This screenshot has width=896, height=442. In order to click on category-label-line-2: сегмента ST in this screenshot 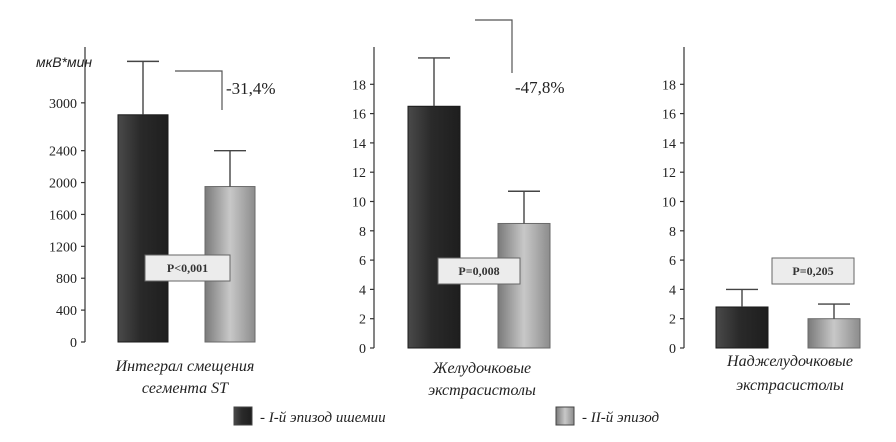, I will do `click(185, 388)`.